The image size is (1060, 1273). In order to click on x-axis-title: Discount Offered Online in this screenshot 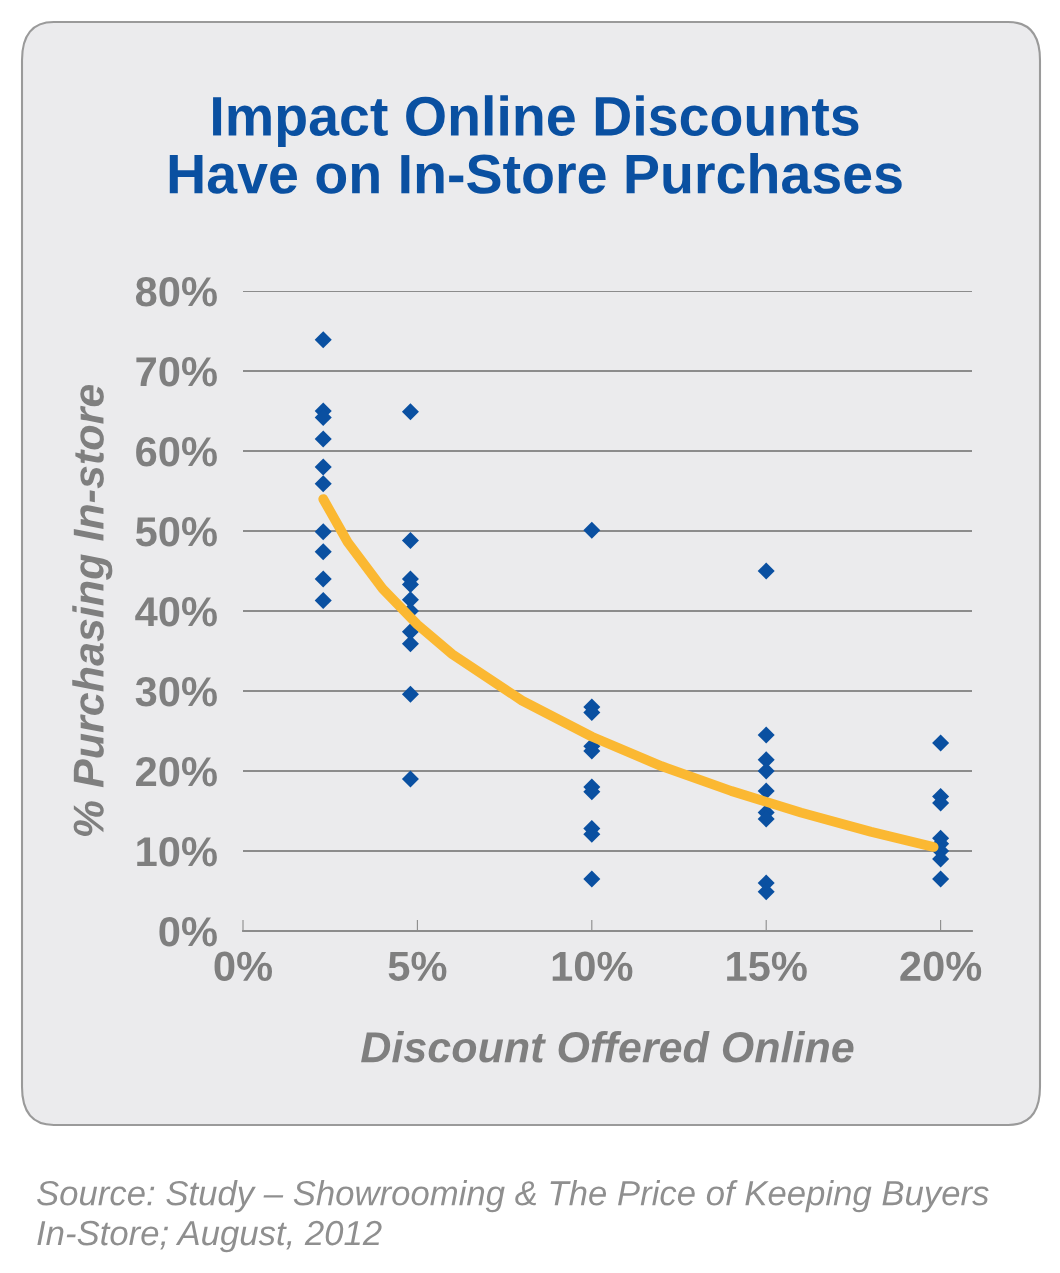, I will do `click(607, 1046)`.